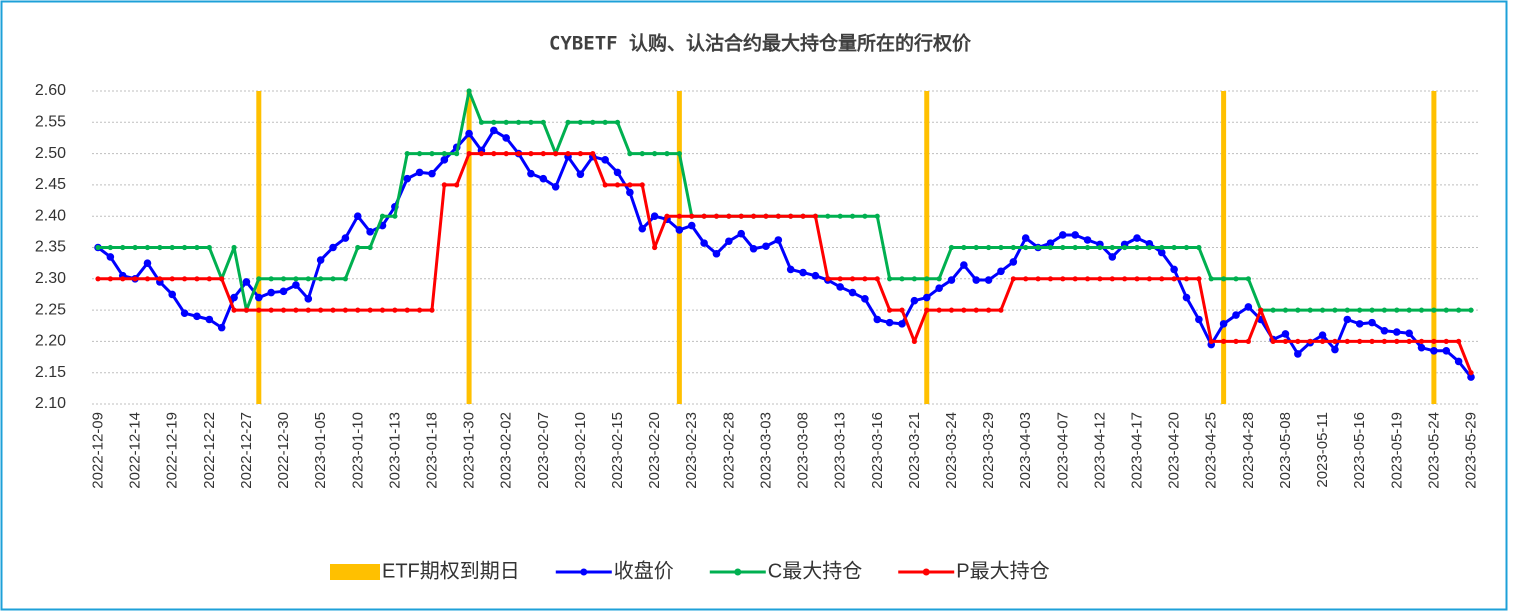 The height and width of the screenshot is (612, 1521). I want to click on y-tick-label: 2.10, so click(50, 403).